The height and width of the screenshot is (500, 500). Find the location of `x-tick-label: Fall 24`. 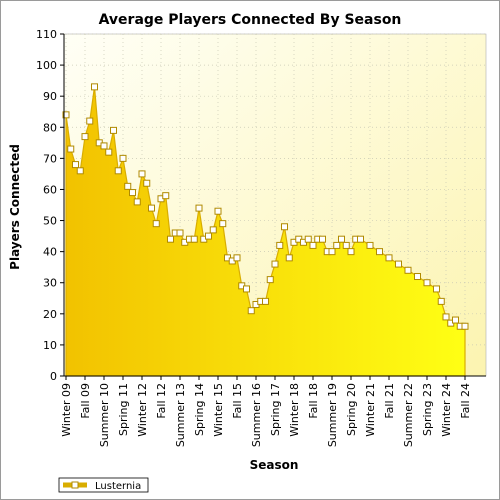

x-tick-label: Fall 24 is located at coordinates (465, 401).